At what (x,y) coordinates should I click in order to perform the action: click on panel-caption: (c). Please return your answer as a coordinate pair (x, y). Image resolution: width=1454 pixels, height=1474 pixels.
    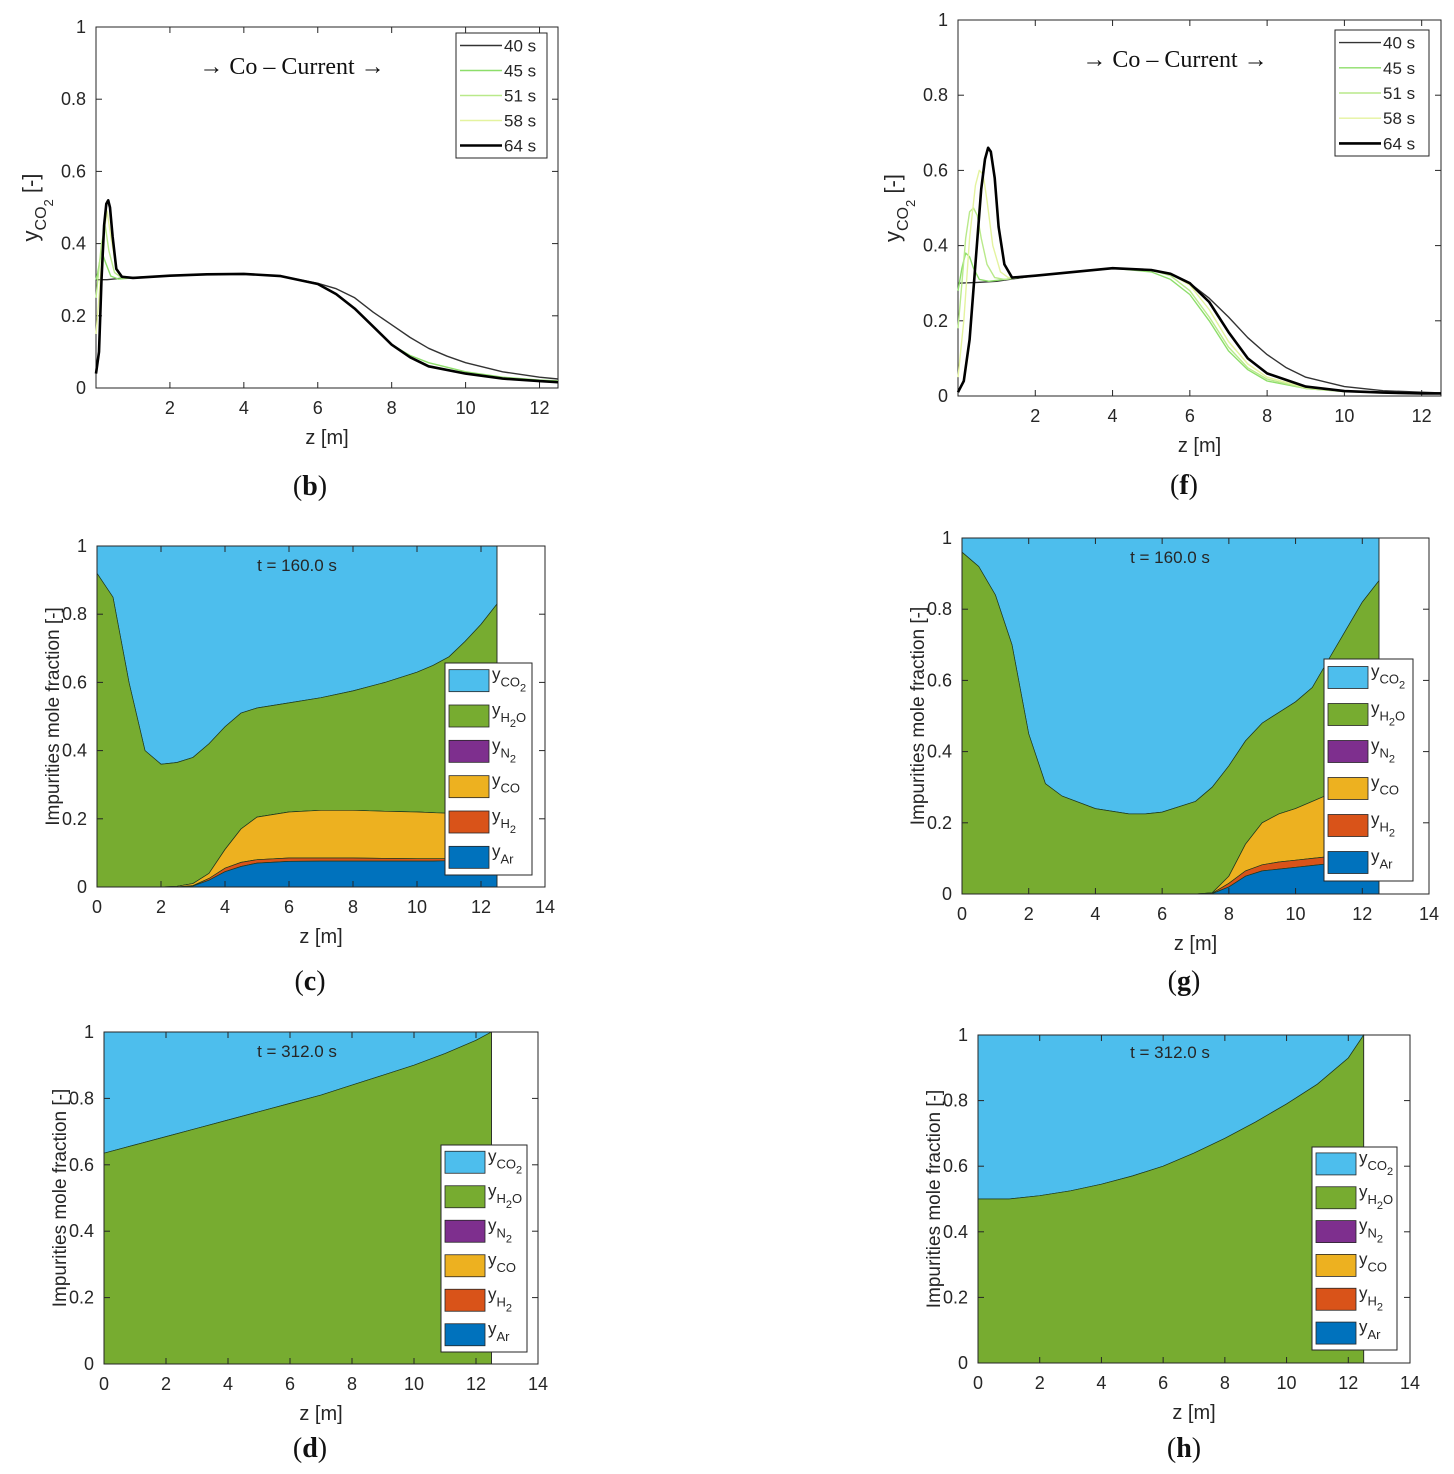
    Looking at the image, I should click on (309, 981).